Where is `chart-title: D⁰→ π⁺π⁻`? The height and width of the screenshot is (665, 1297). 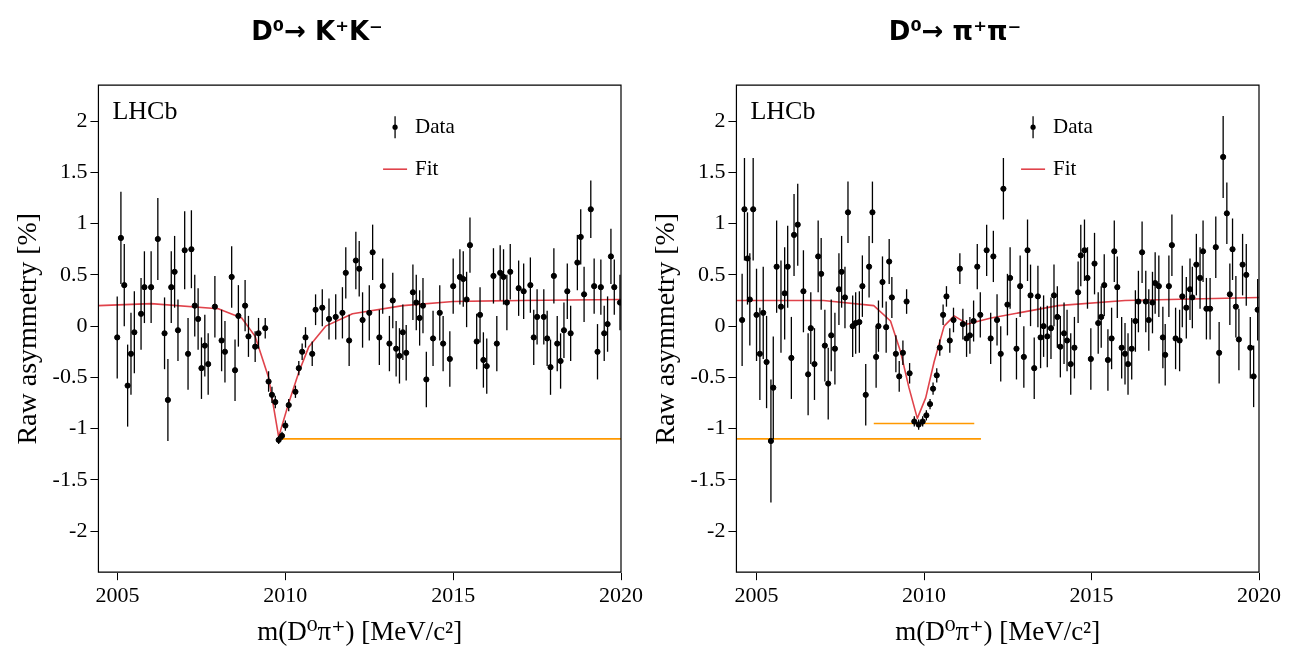
chart-title: D⁰→ π⁺π⁻ is located at coordinates (955, 31).